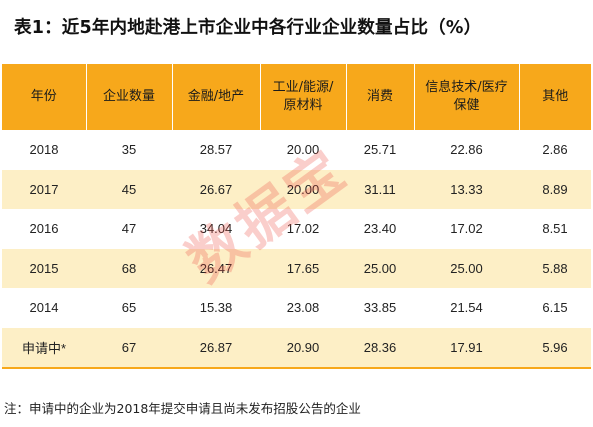 This screenshot has height=427, width=593. I want to click on table-cell: 47, so click(129, 229).